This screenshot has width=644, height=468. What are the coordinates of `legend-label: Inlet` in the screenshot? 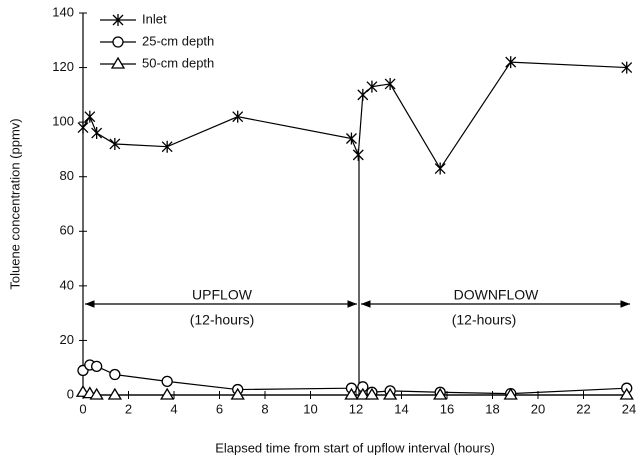 It's located at (154, 18).